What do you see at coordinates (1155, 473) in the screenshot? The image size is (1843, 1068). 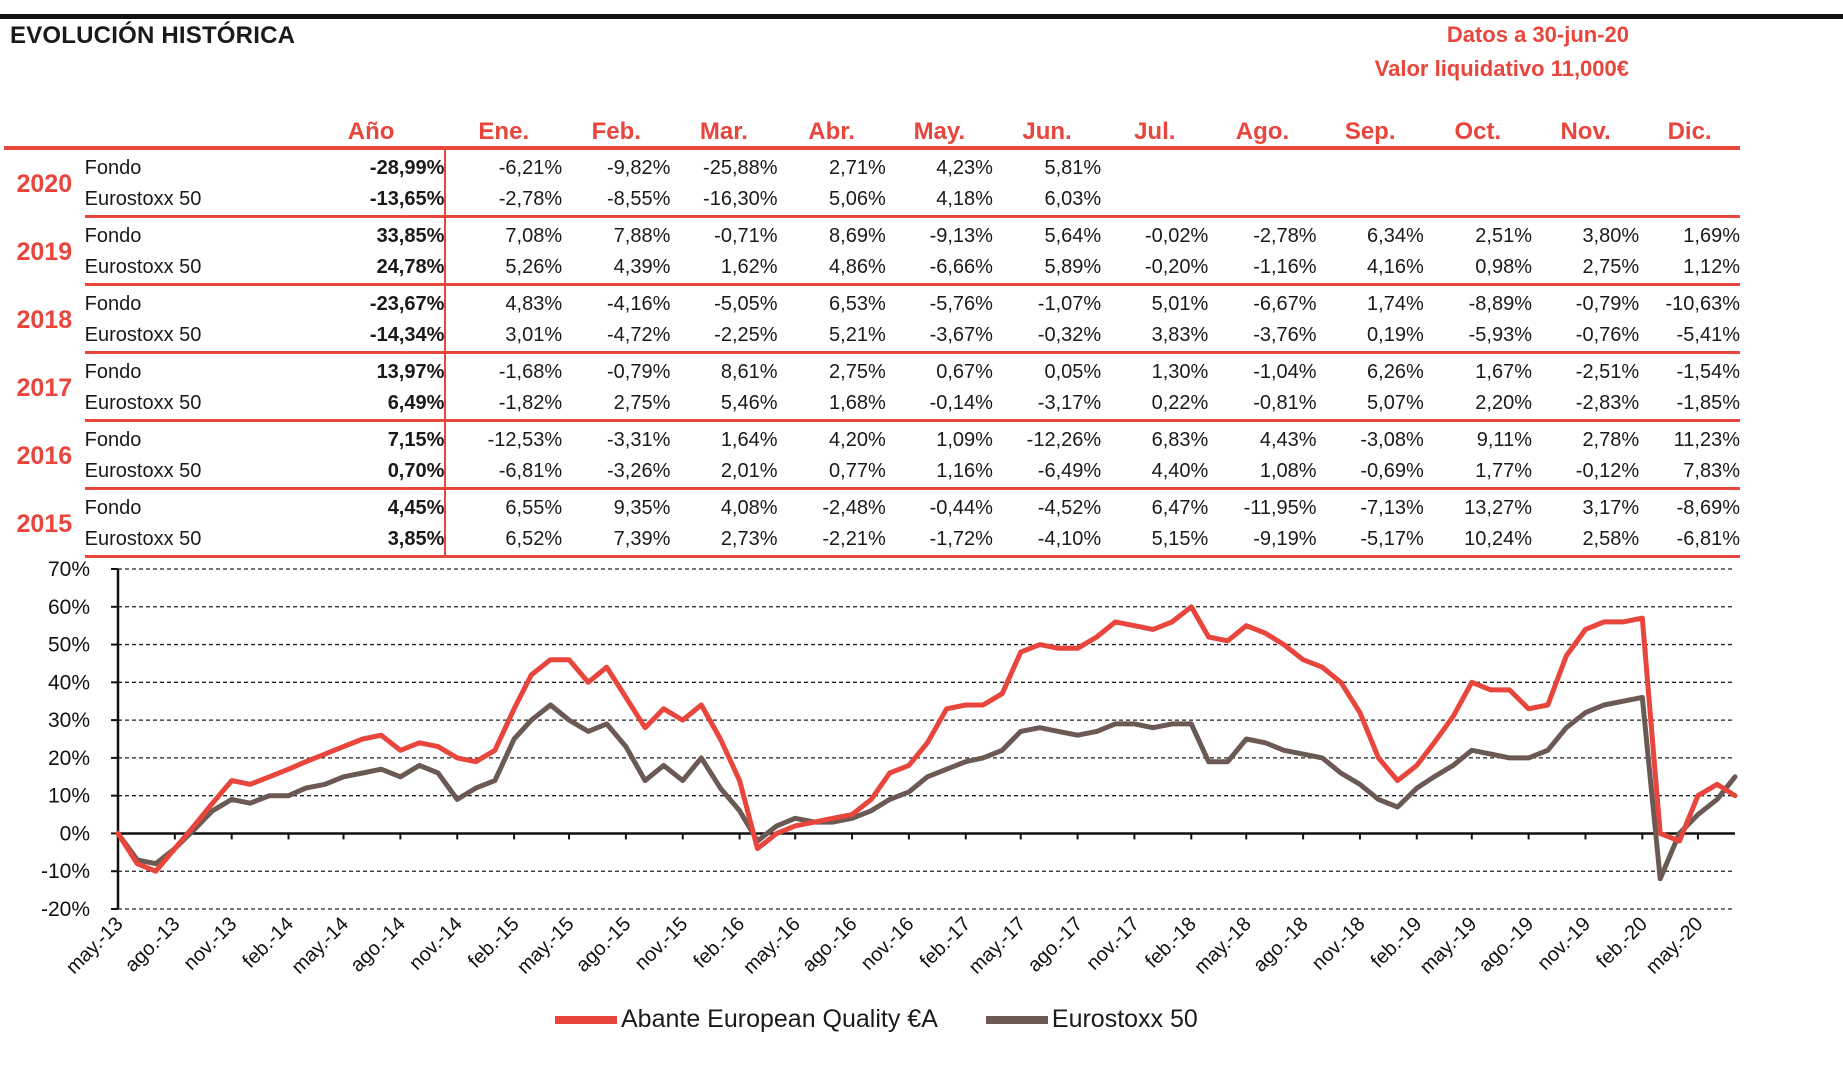 I see `monthly-return: 4,40%` at bounding box center [1155, 473].